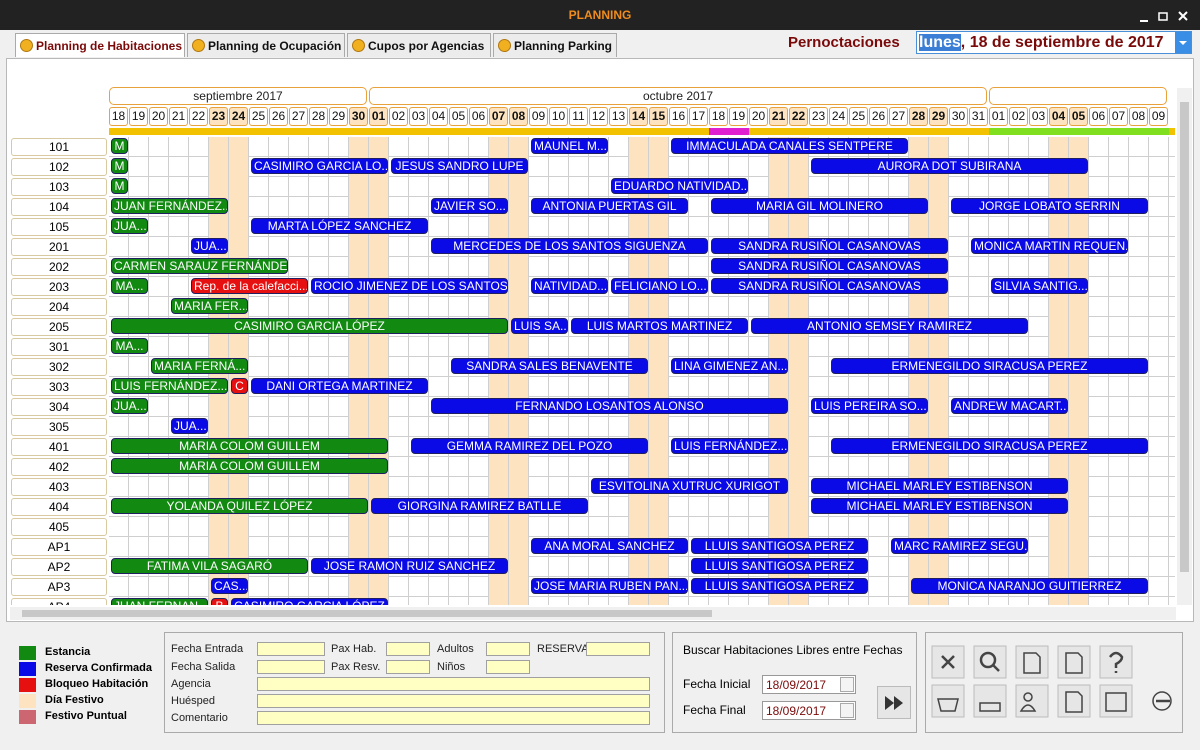  What do you see at coordinates (949, 166) in the screenshot?
I see `booking-bar: AURORA DOT SUBIRANA` at bounding box center [949, 166].